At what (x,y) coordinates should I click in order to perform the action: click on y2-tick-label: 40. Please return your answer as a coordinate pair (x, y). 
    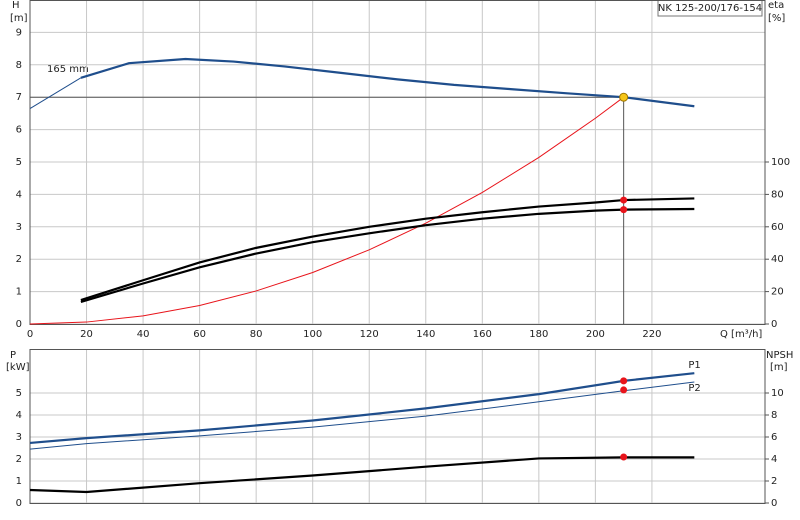
    Looking at the image, I should click on (777, 259).